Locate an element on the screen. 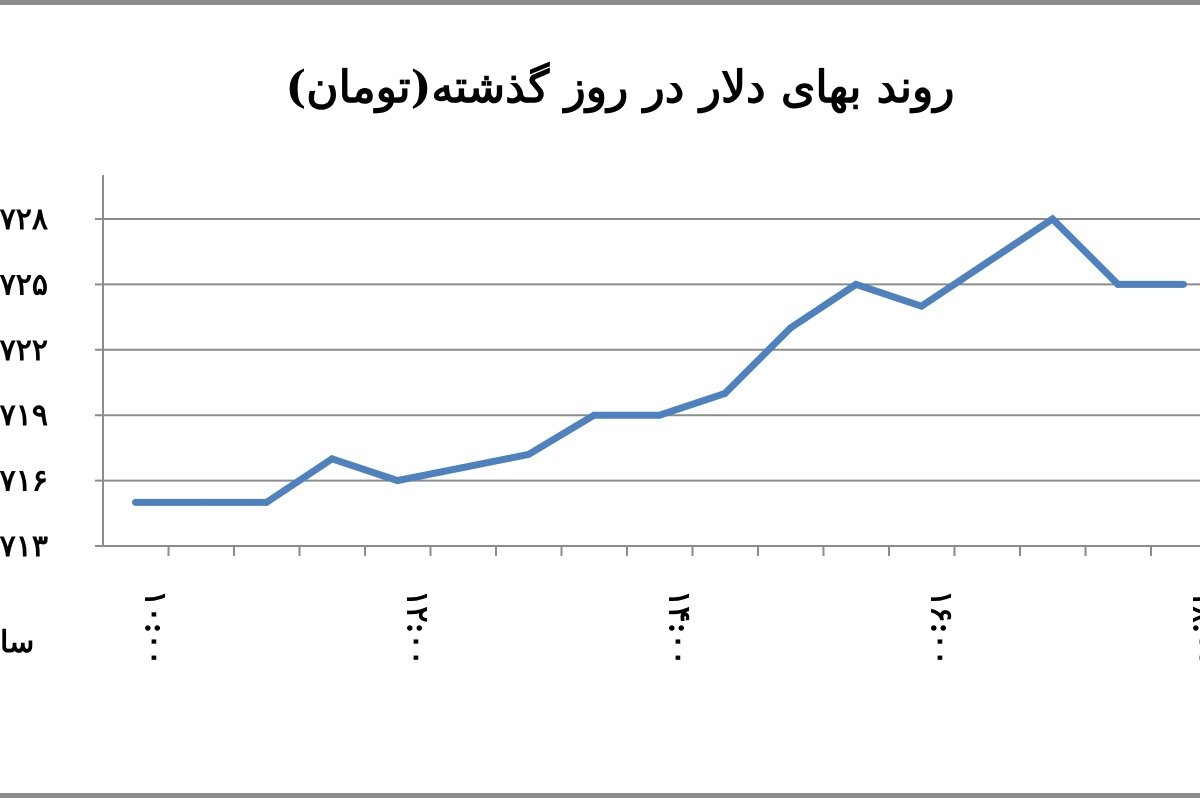 This screenshot has height=800, width=1200. frame-top-border is located at coordinates (600, 2).